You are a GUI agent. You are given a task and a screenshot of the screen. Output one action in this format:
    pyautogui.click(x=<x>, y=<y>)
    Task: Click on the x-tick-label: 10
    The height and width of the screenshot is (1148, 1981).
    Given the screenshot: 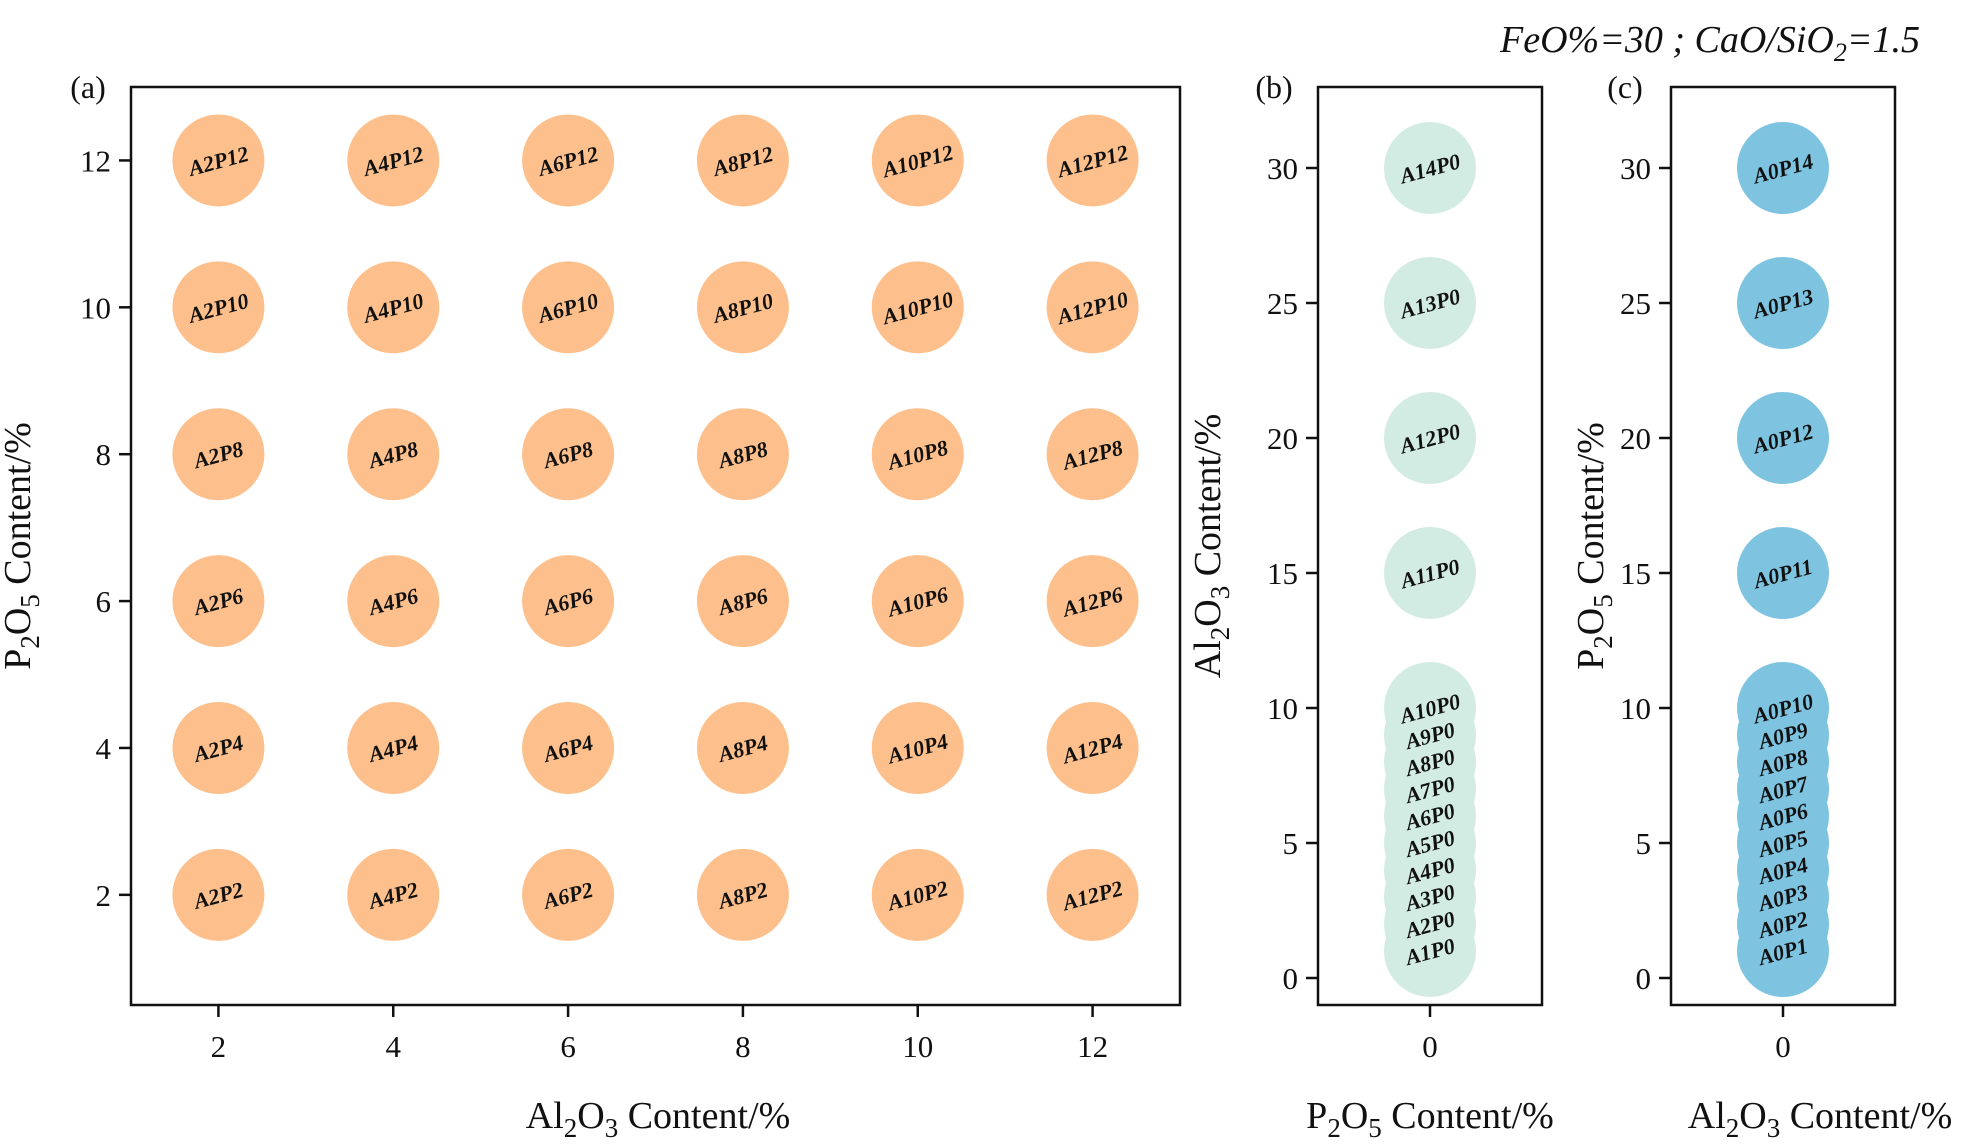 What is the action you would take?
    pyautogui.click(x=917, y=1046)
    